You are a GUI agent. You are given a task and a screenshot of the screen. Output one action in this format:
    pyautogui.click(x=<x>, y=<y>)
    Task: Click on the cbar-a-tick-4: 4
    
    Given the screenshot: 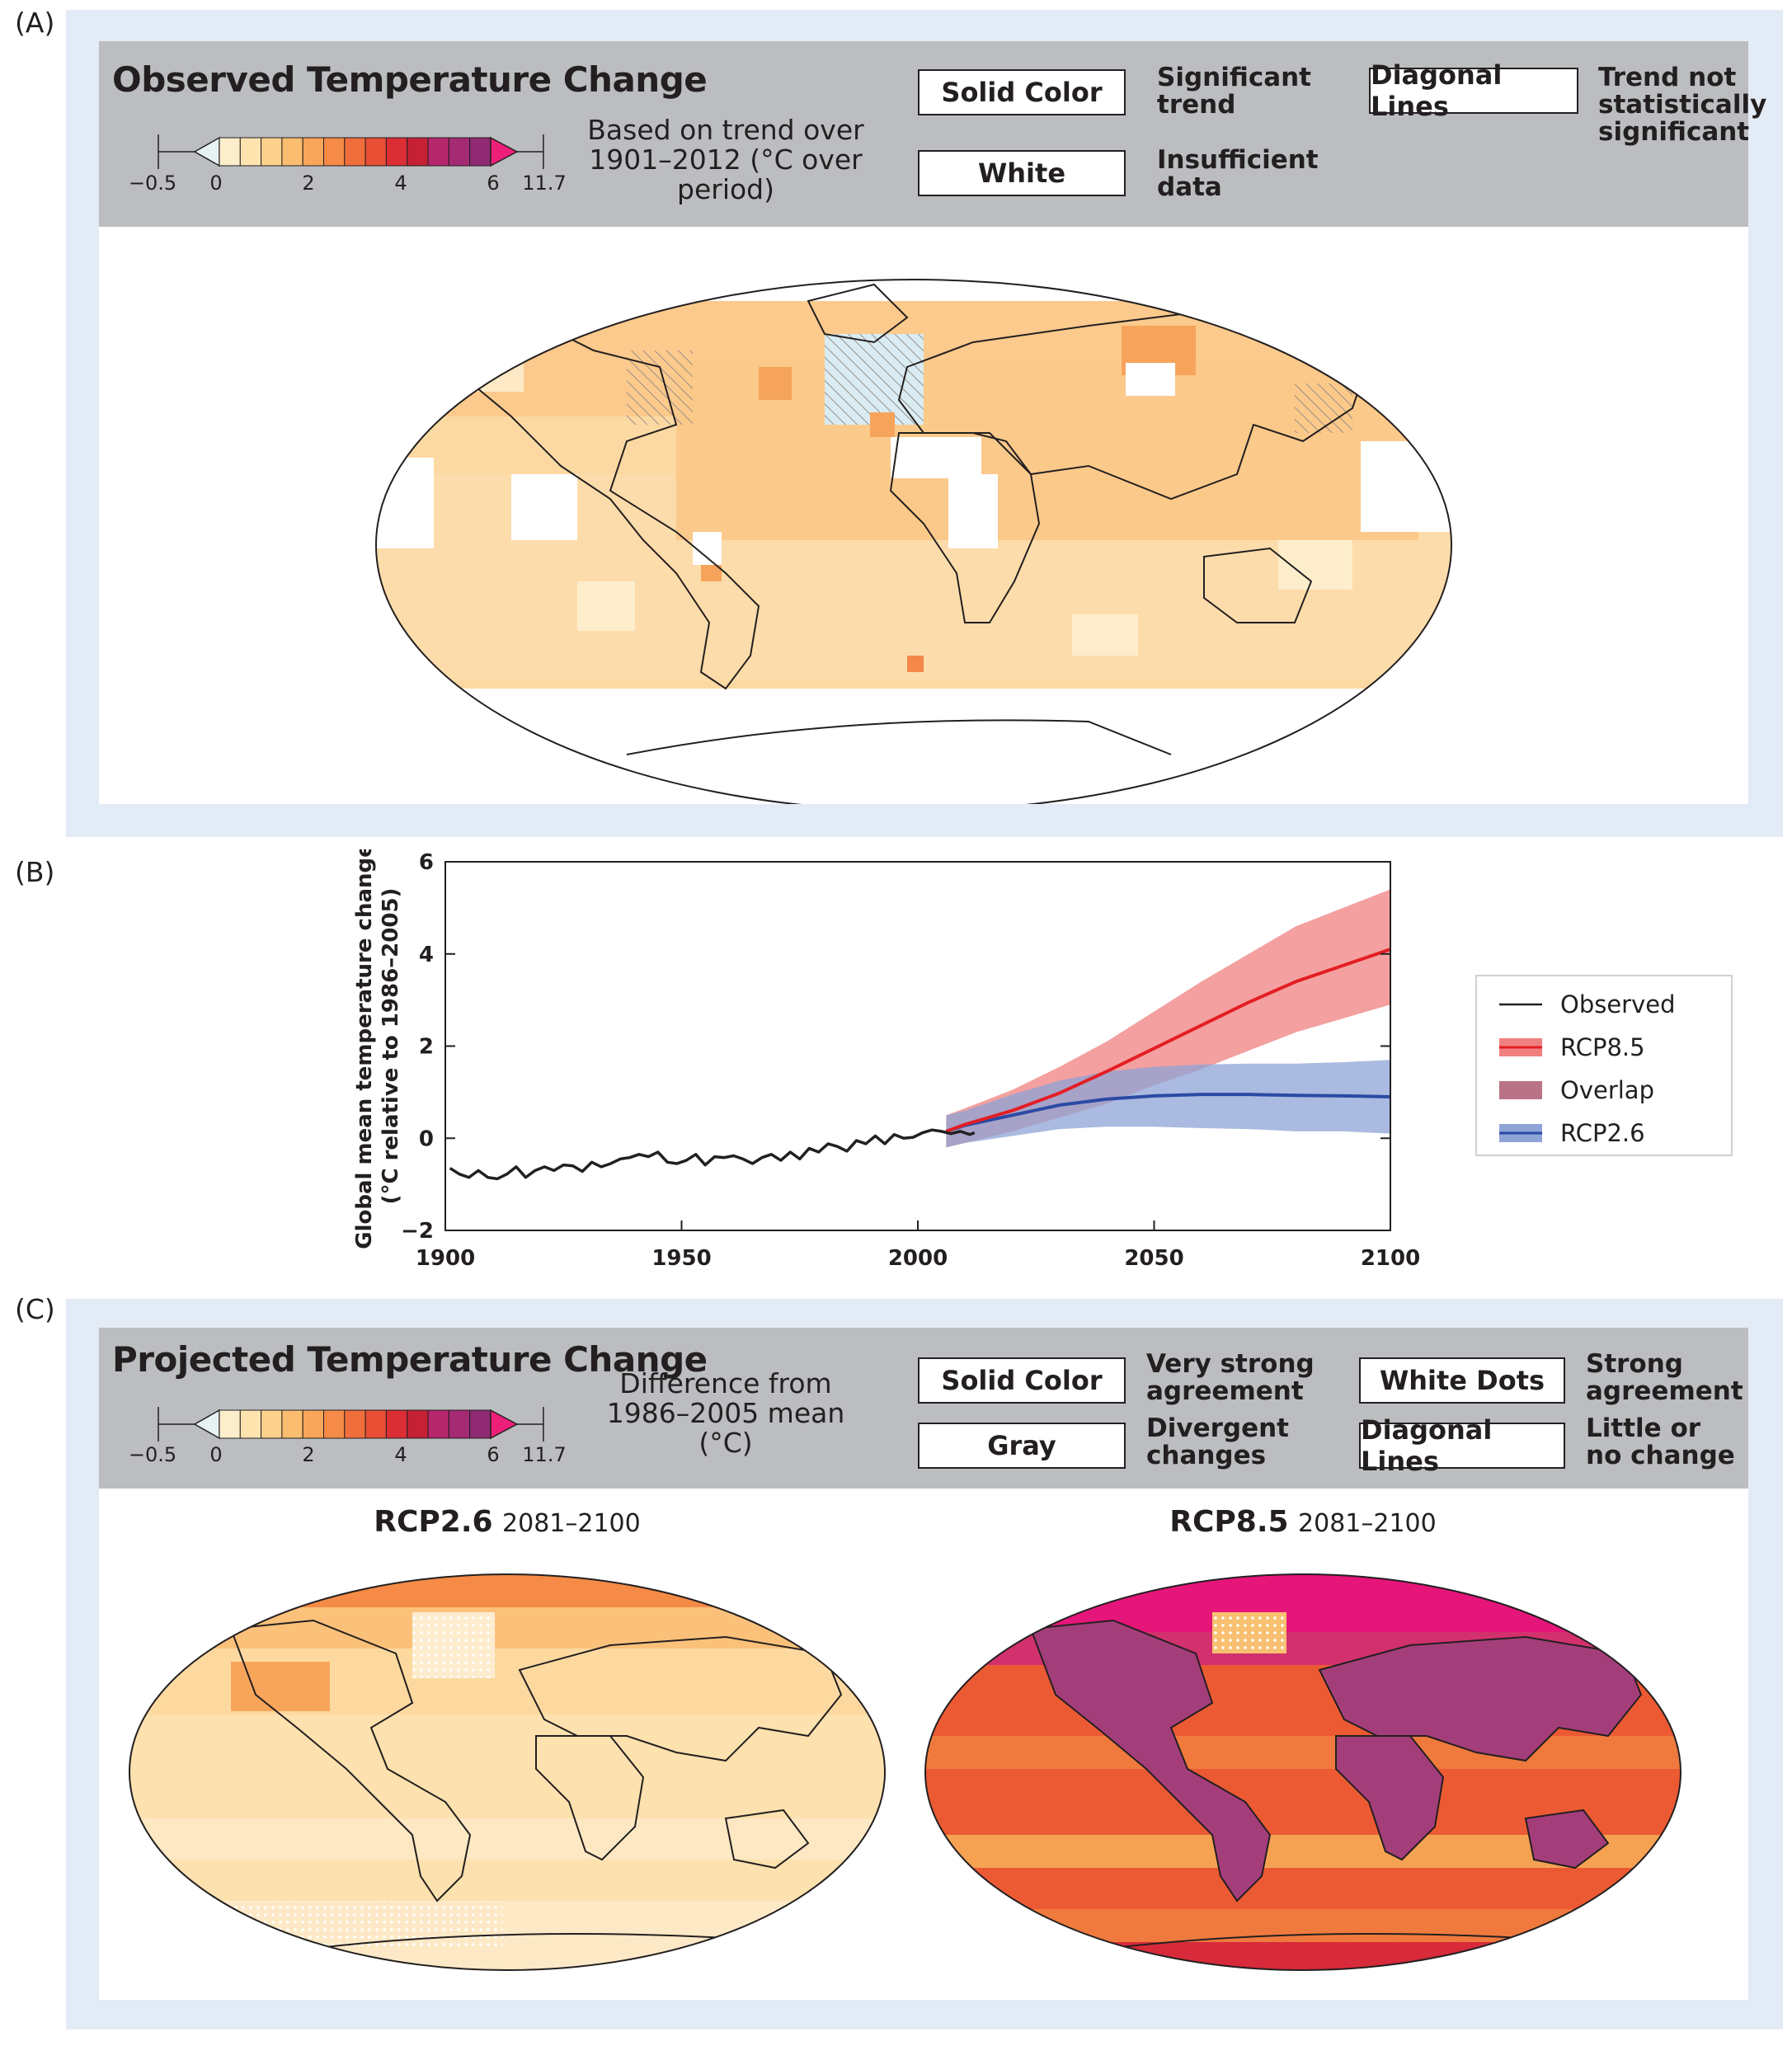 What is the action you would take?
    pyautogui.click(x=401, y=183)
    